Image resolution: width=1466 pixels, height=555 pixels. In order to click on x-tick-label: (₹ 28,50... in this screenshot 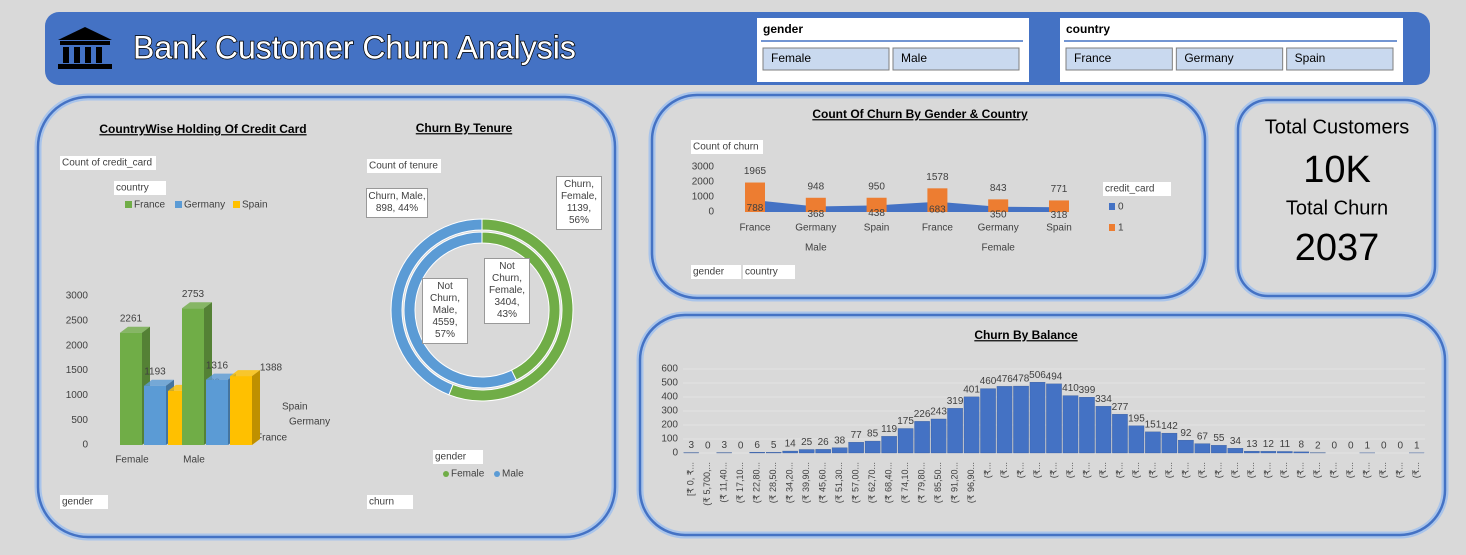, I will do `click(773, 482)`.